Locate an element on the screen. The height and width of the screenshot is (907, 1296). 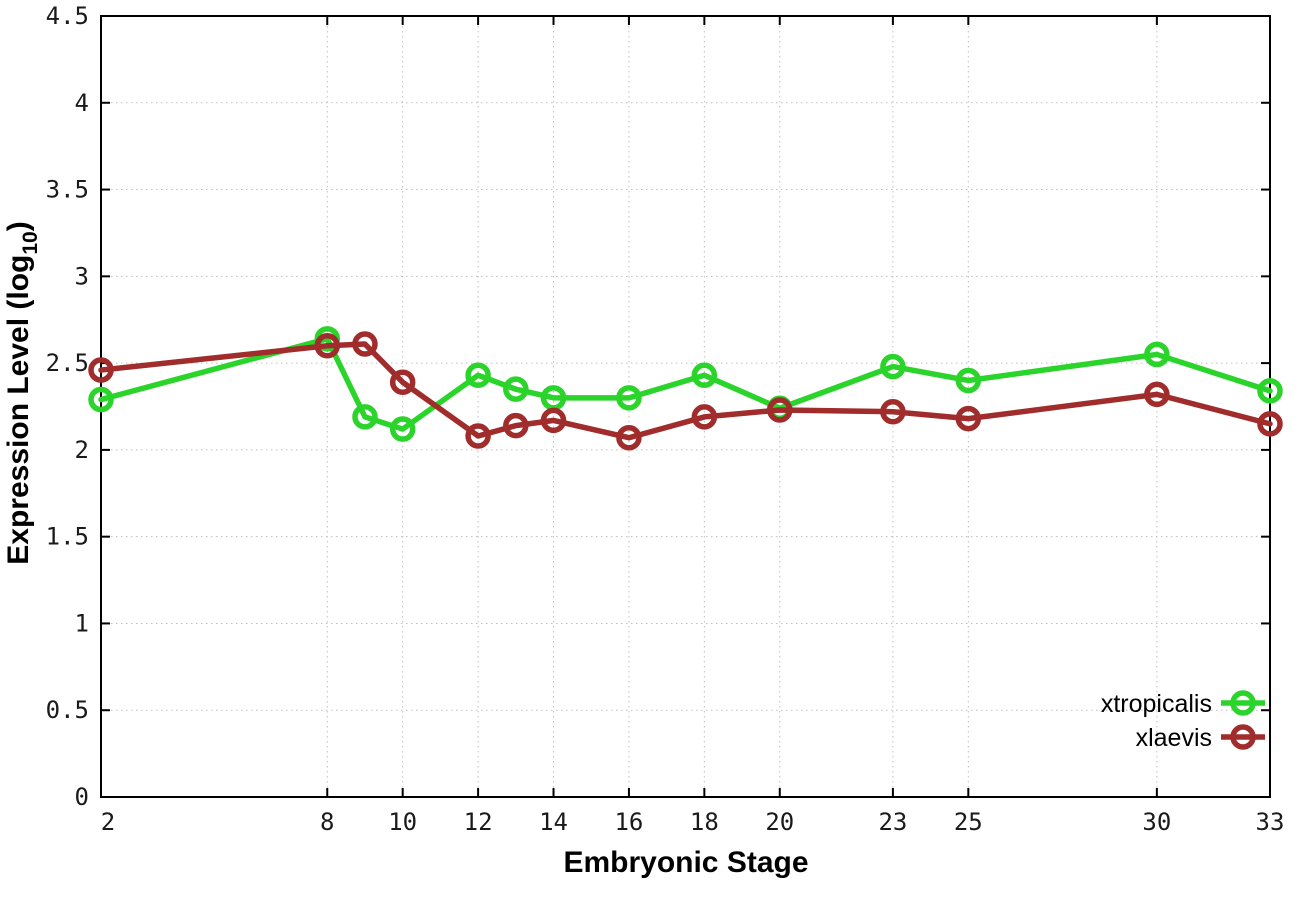
x-tick-label: 2 is located at coordinates (108, 822).